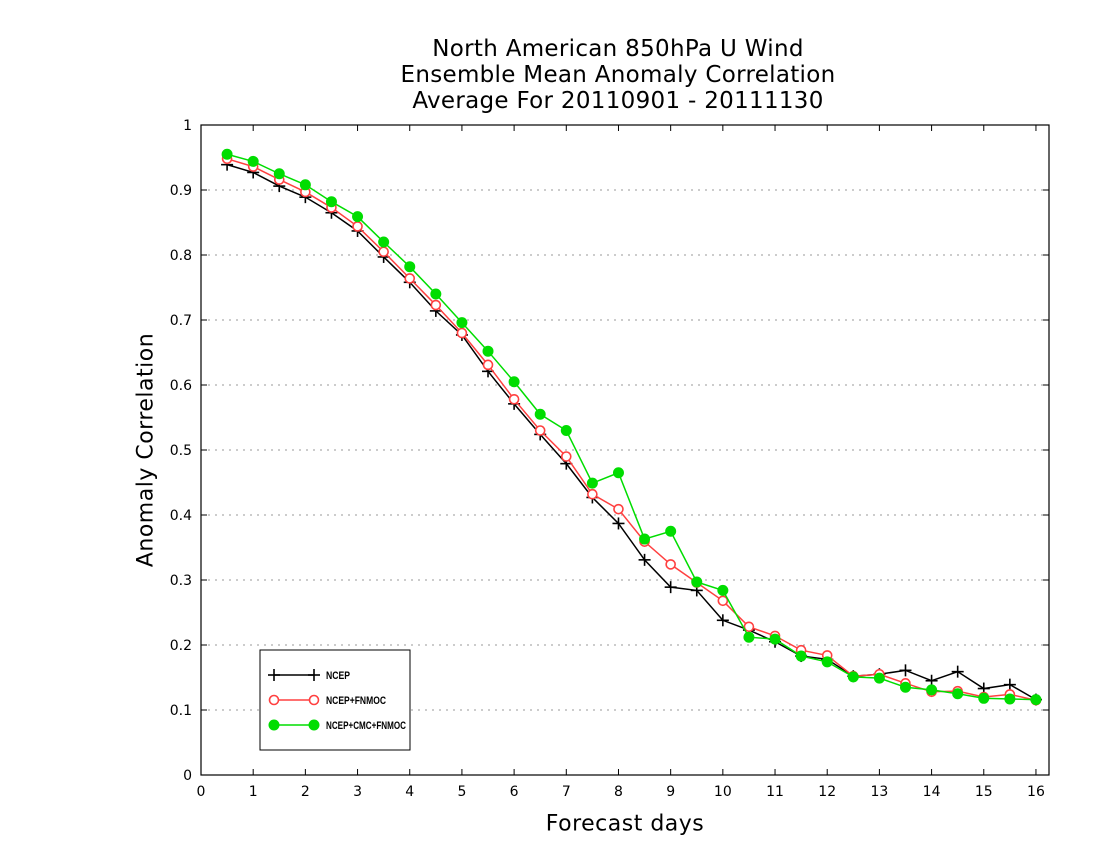  What do you see at coordinates (146, 450) in the screenshot?
I see `y-axis-label: Anomaly Correlation` at bounding box center [146, 450].